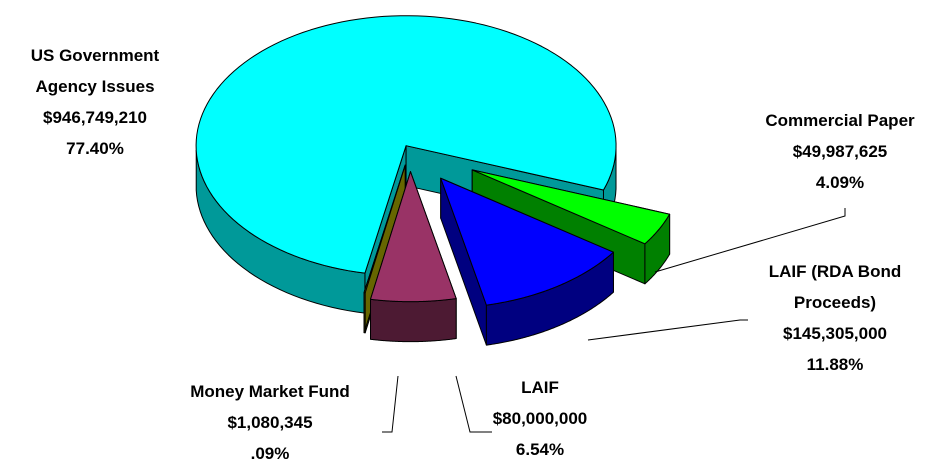 This screenshot has height=469, width=950. I want to click on value-label: $1,080,345, so click(270, 422).